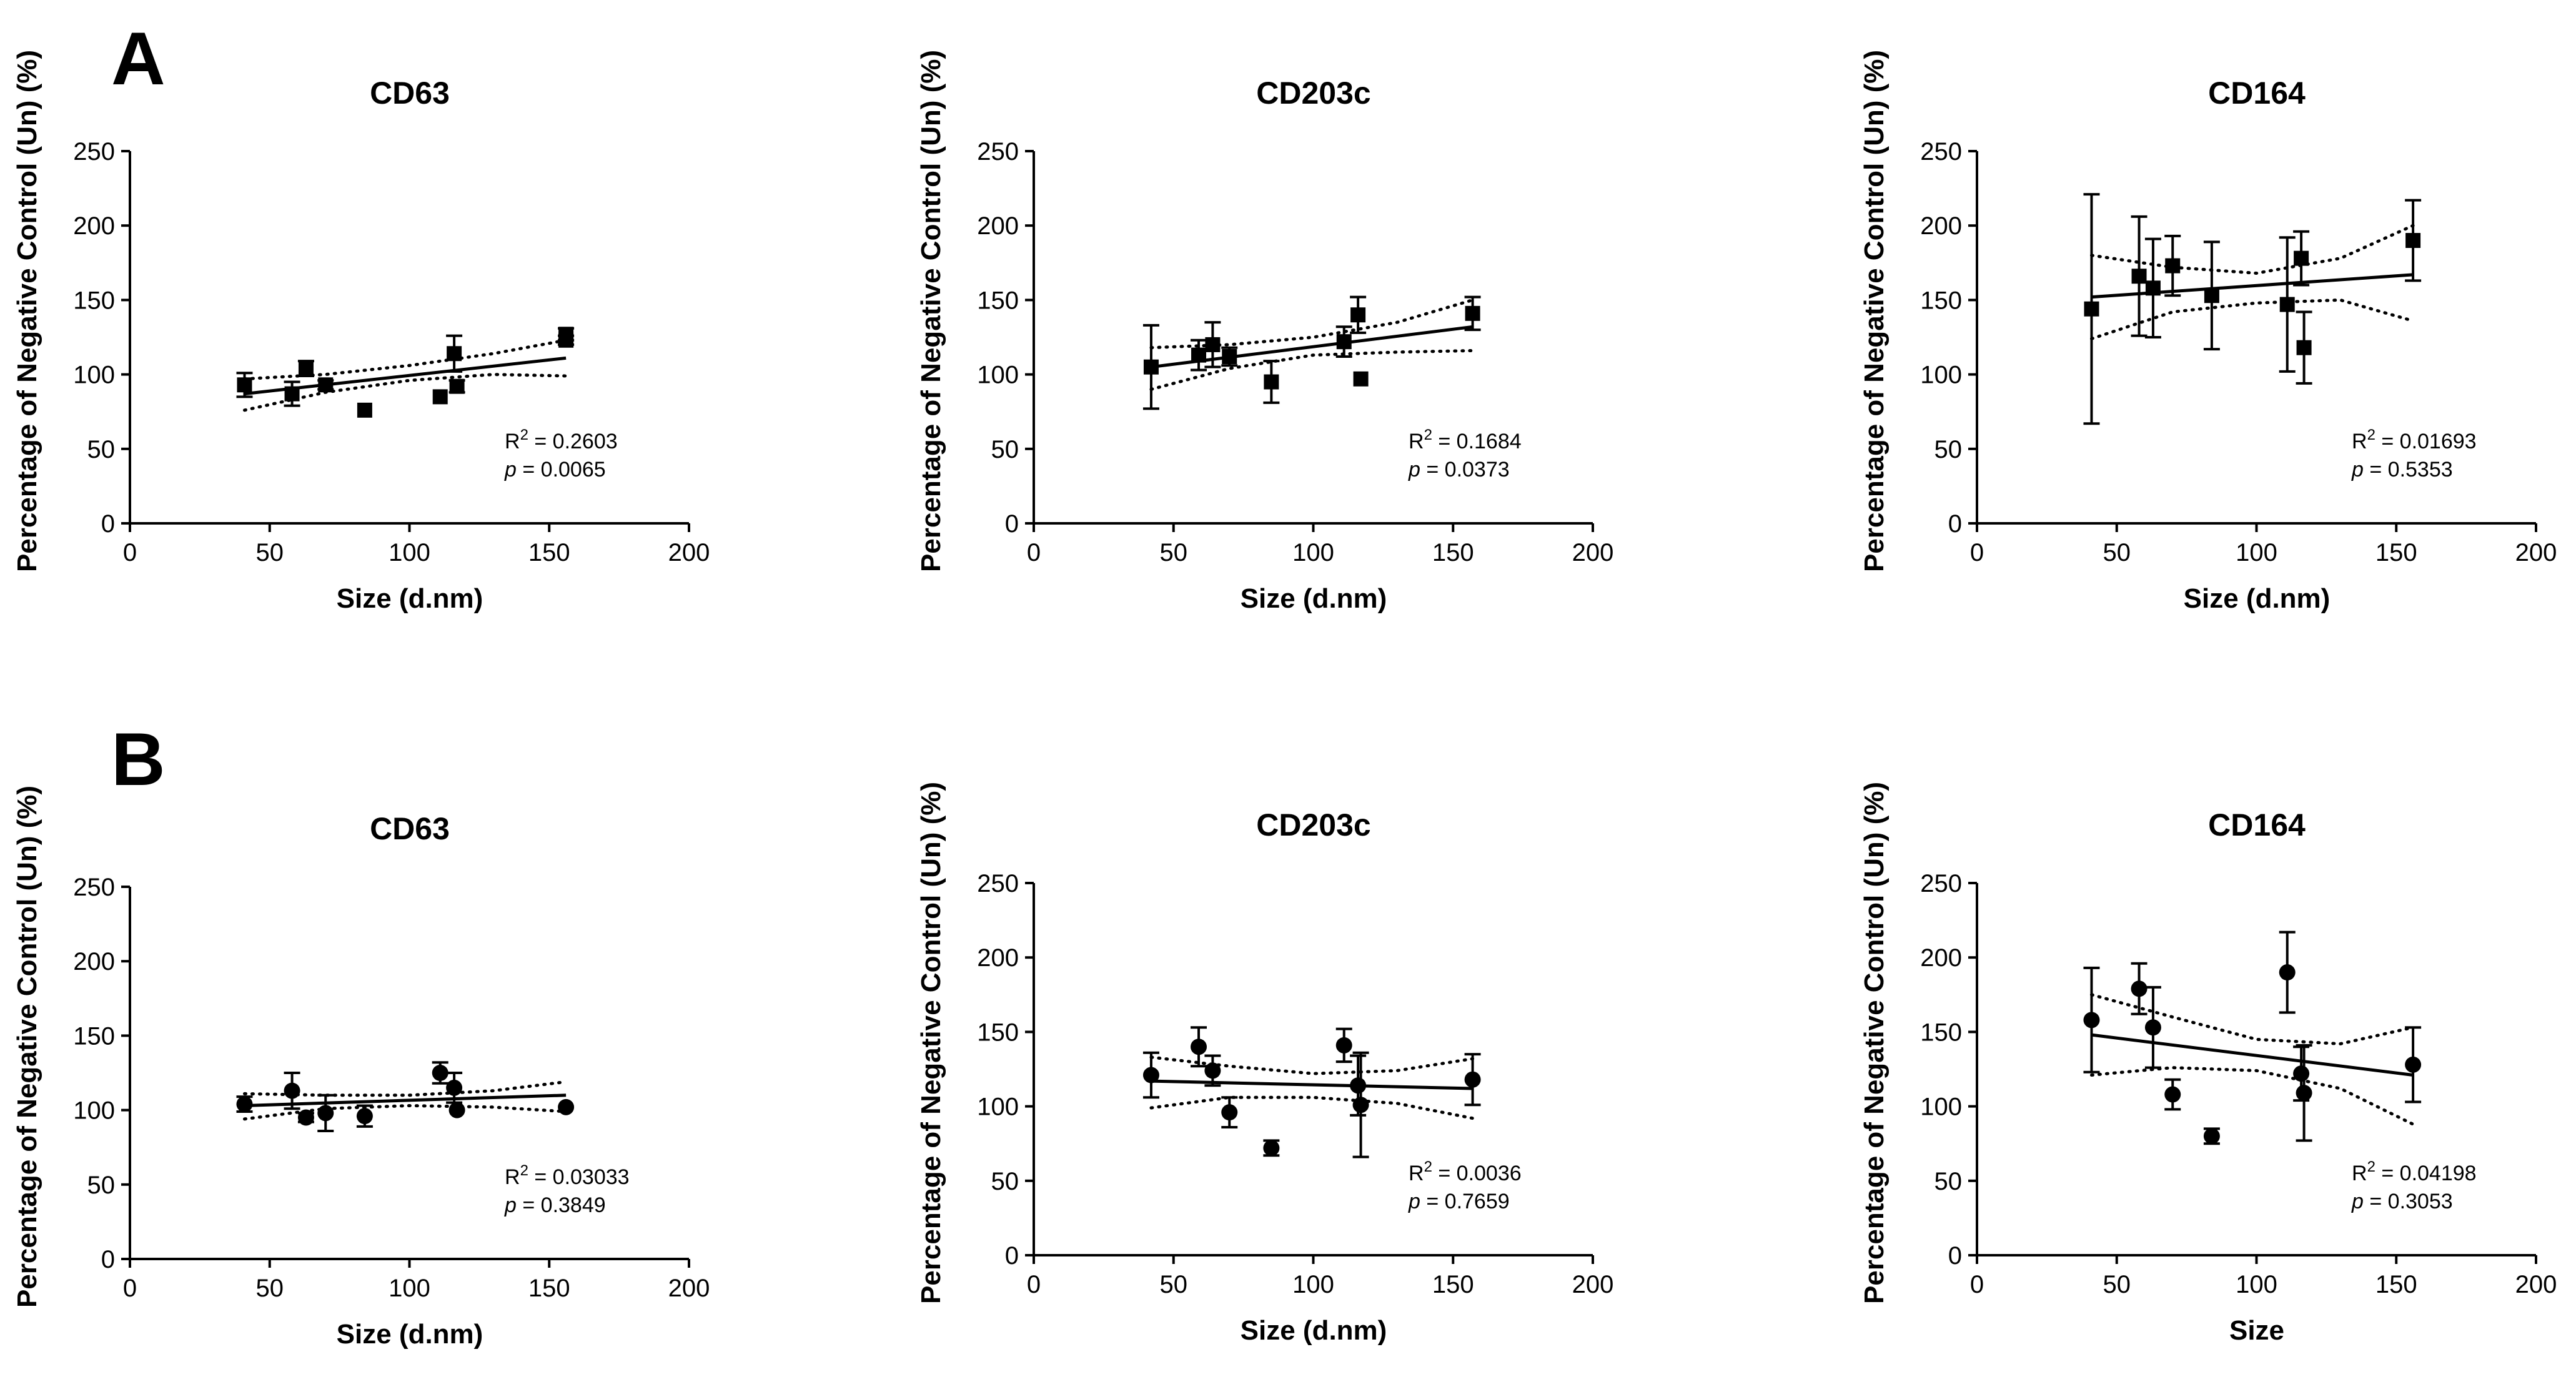 Image resolution: width=2576 pixels, height=1392 pixels. I want to click on chart-title: CD164, so click(2257, 93).